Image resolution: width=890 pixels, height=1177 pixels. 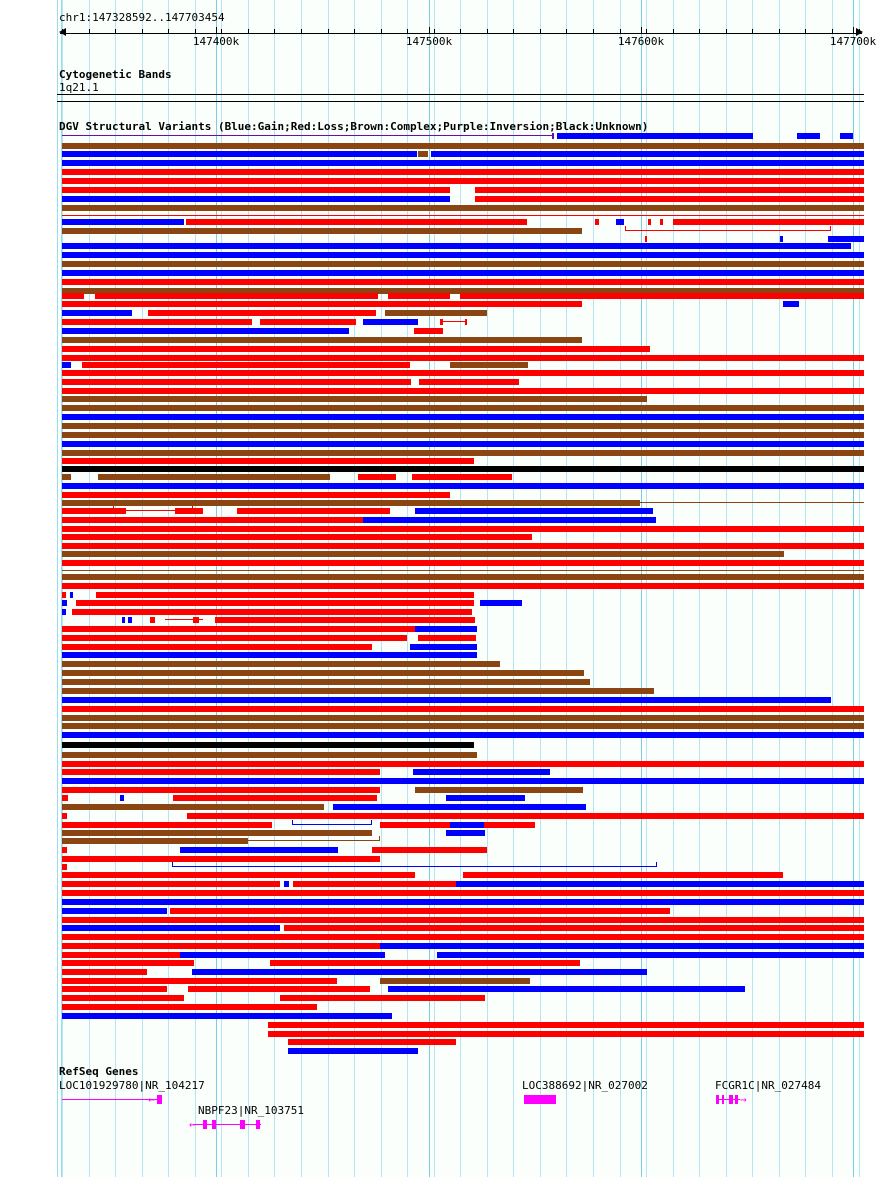 What do you see at coordinates (553, 136) in the screenshot?
I see `variant-segment-inversion` at bounding box center [553, 136].